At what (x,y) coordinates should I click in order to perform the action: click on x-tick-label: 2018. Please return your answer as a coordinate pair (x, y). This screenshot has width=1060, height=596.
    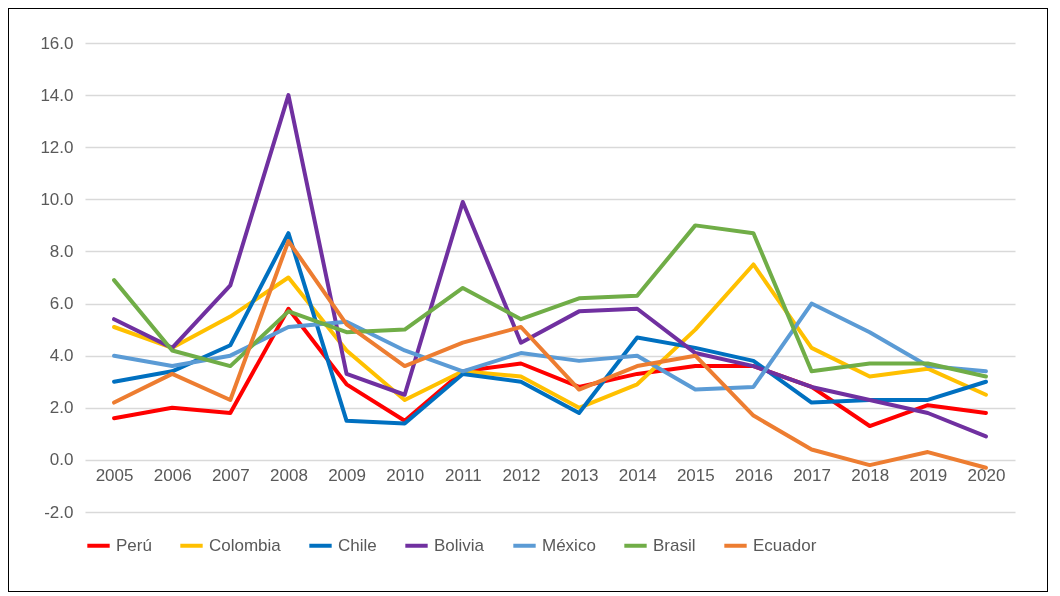
    Looking at the image, I should click on (870, 476).